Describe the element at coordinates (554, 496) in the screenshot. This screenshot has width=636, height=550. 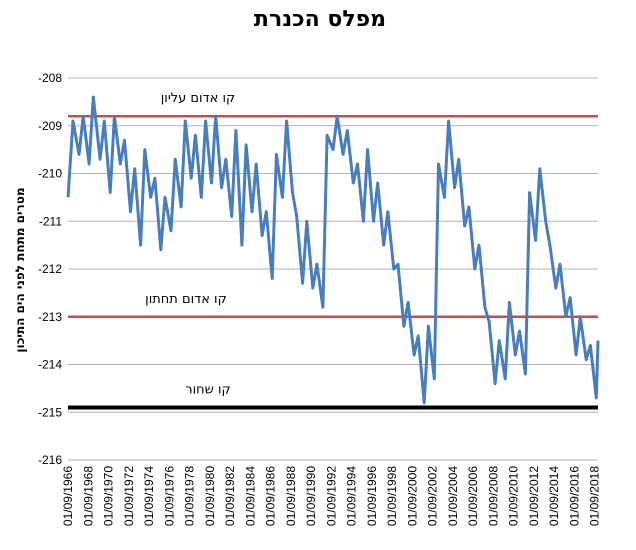
I see `x-tick-label: 01/09/2014` at that location.